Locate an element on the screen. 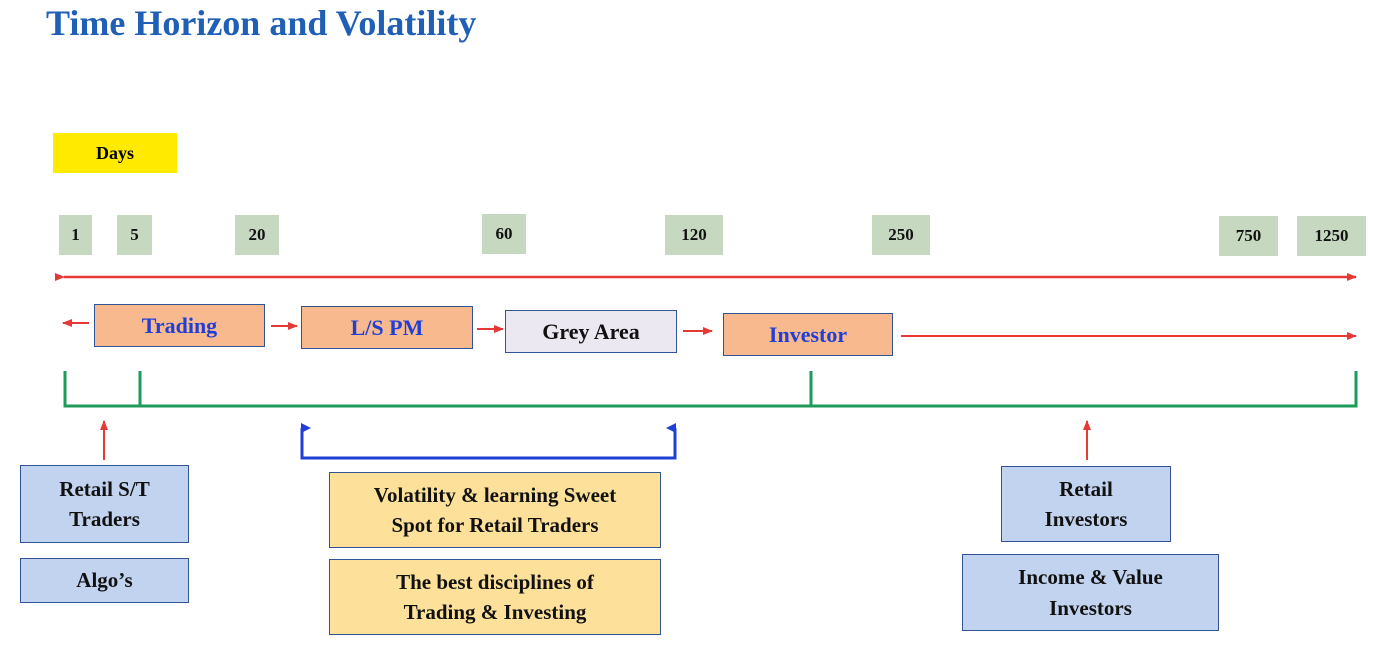  stage-ls-pm: L/S PM is located at coordinates (387, 327).